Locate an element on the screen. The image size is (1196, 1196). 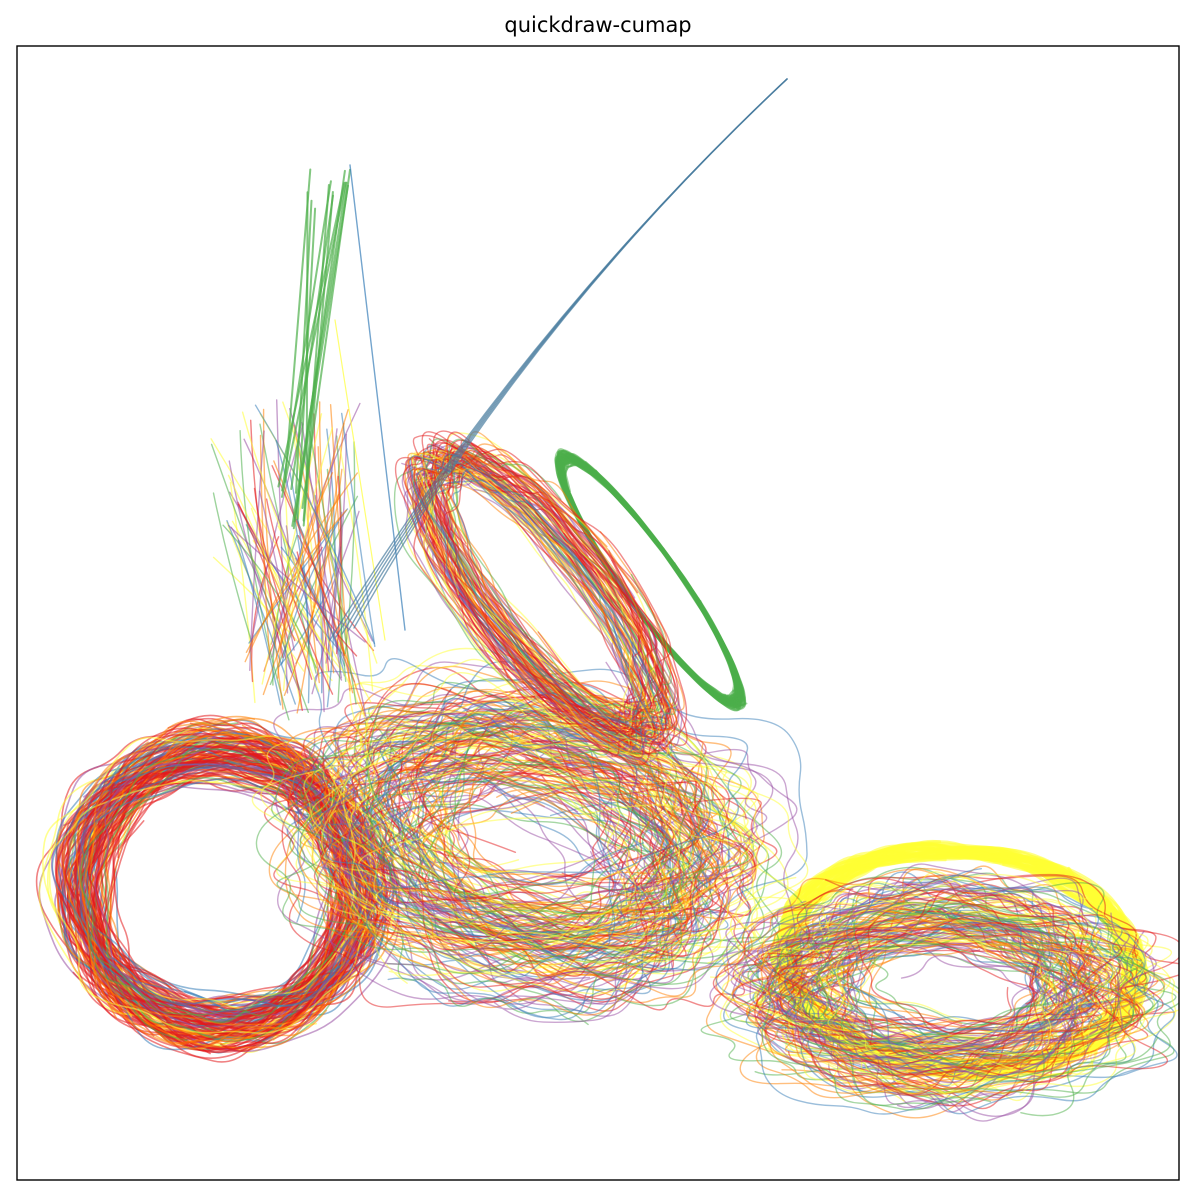
chart-title: quickdraw-cumap is located at coordinates (597, 25).